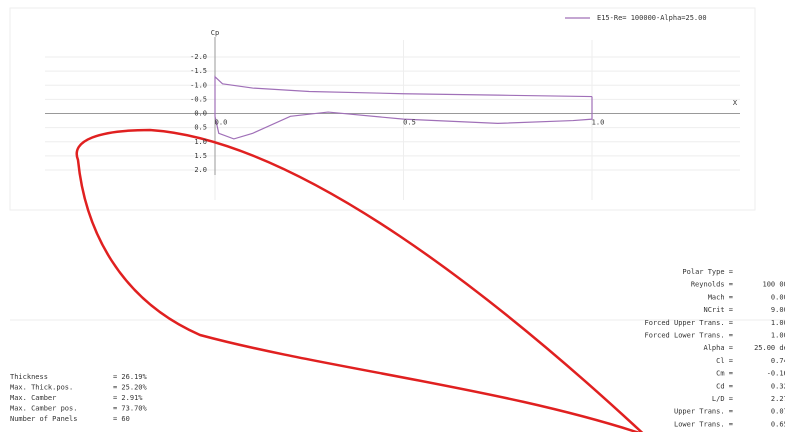 This screenshot has height=432, width=785. Describe the element at coordinates (718, 348) in the screenshot. I see `polar-label: Alpha =` at that location.